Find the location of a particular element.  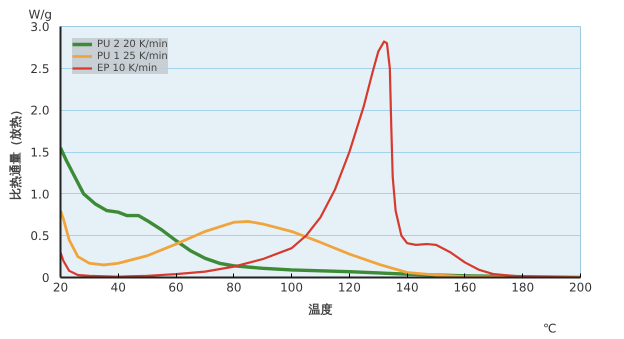

x-tick-label: 40 is located at coordinates (118, 287).